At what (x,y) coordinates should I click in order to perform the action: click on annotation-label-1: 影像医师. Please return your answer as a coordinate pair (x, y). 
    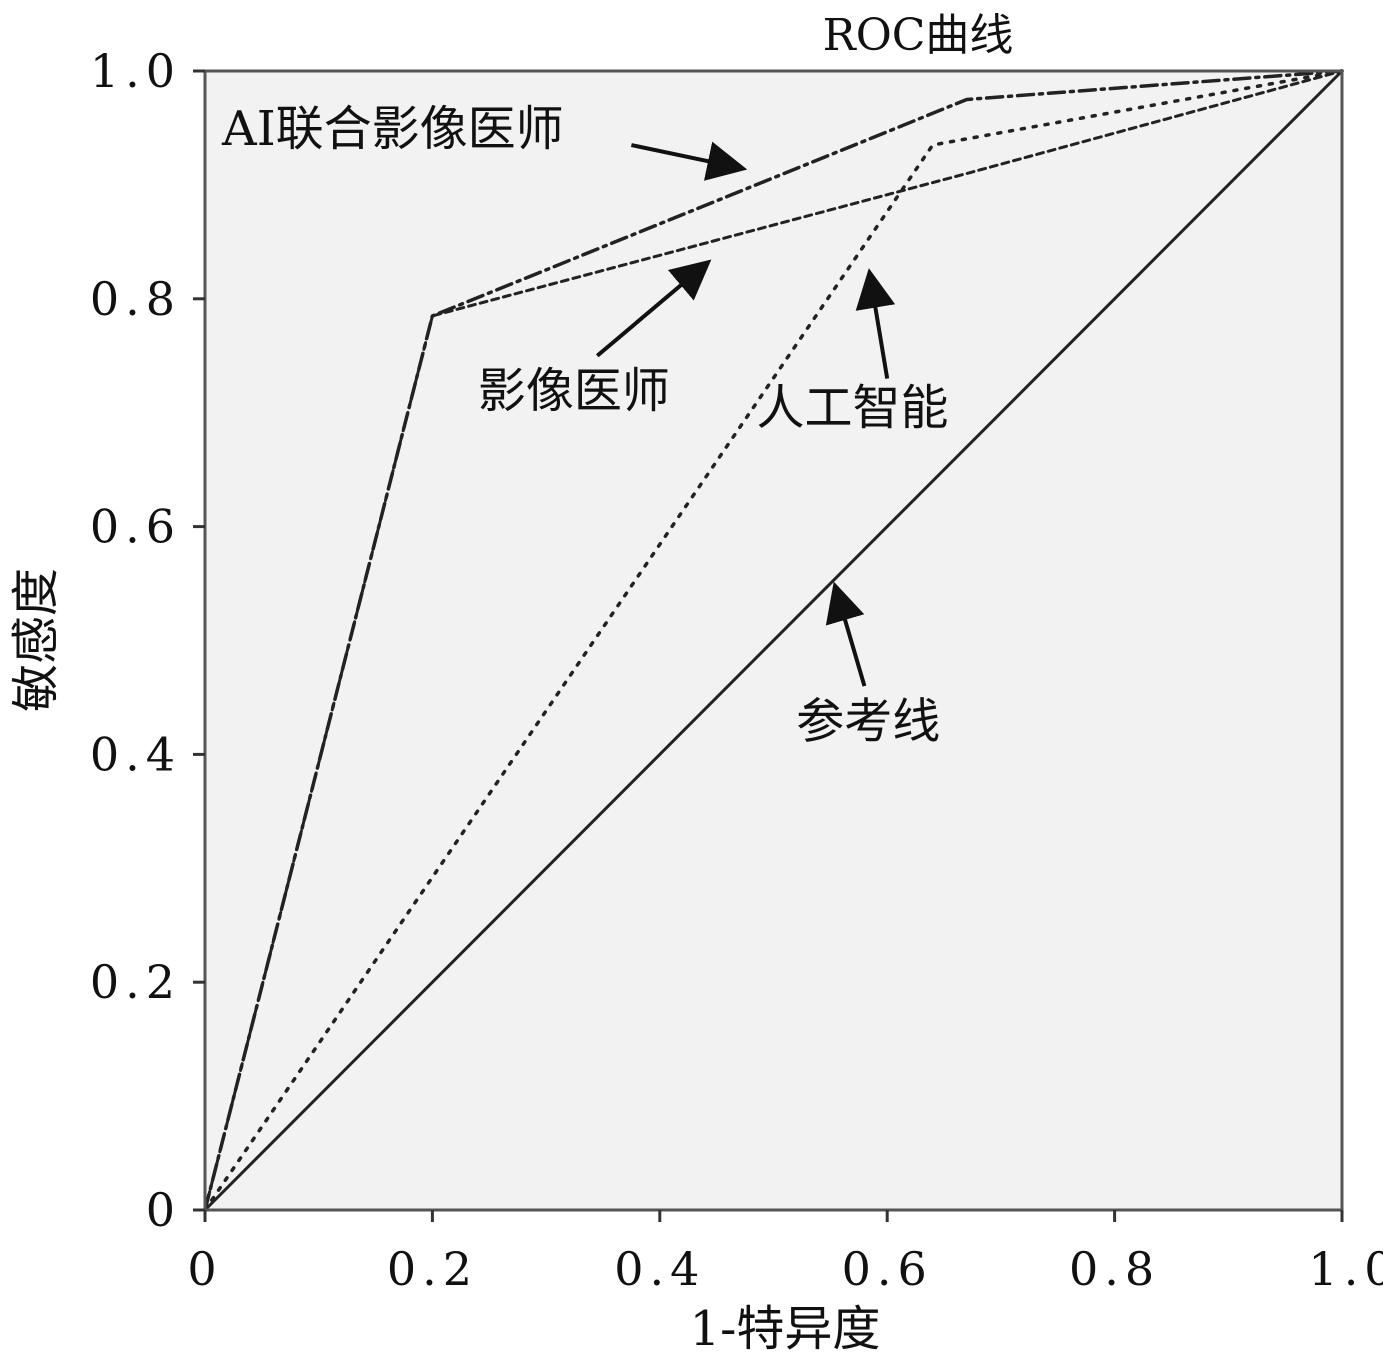
    Looking at the image, I should click on (574, 391).